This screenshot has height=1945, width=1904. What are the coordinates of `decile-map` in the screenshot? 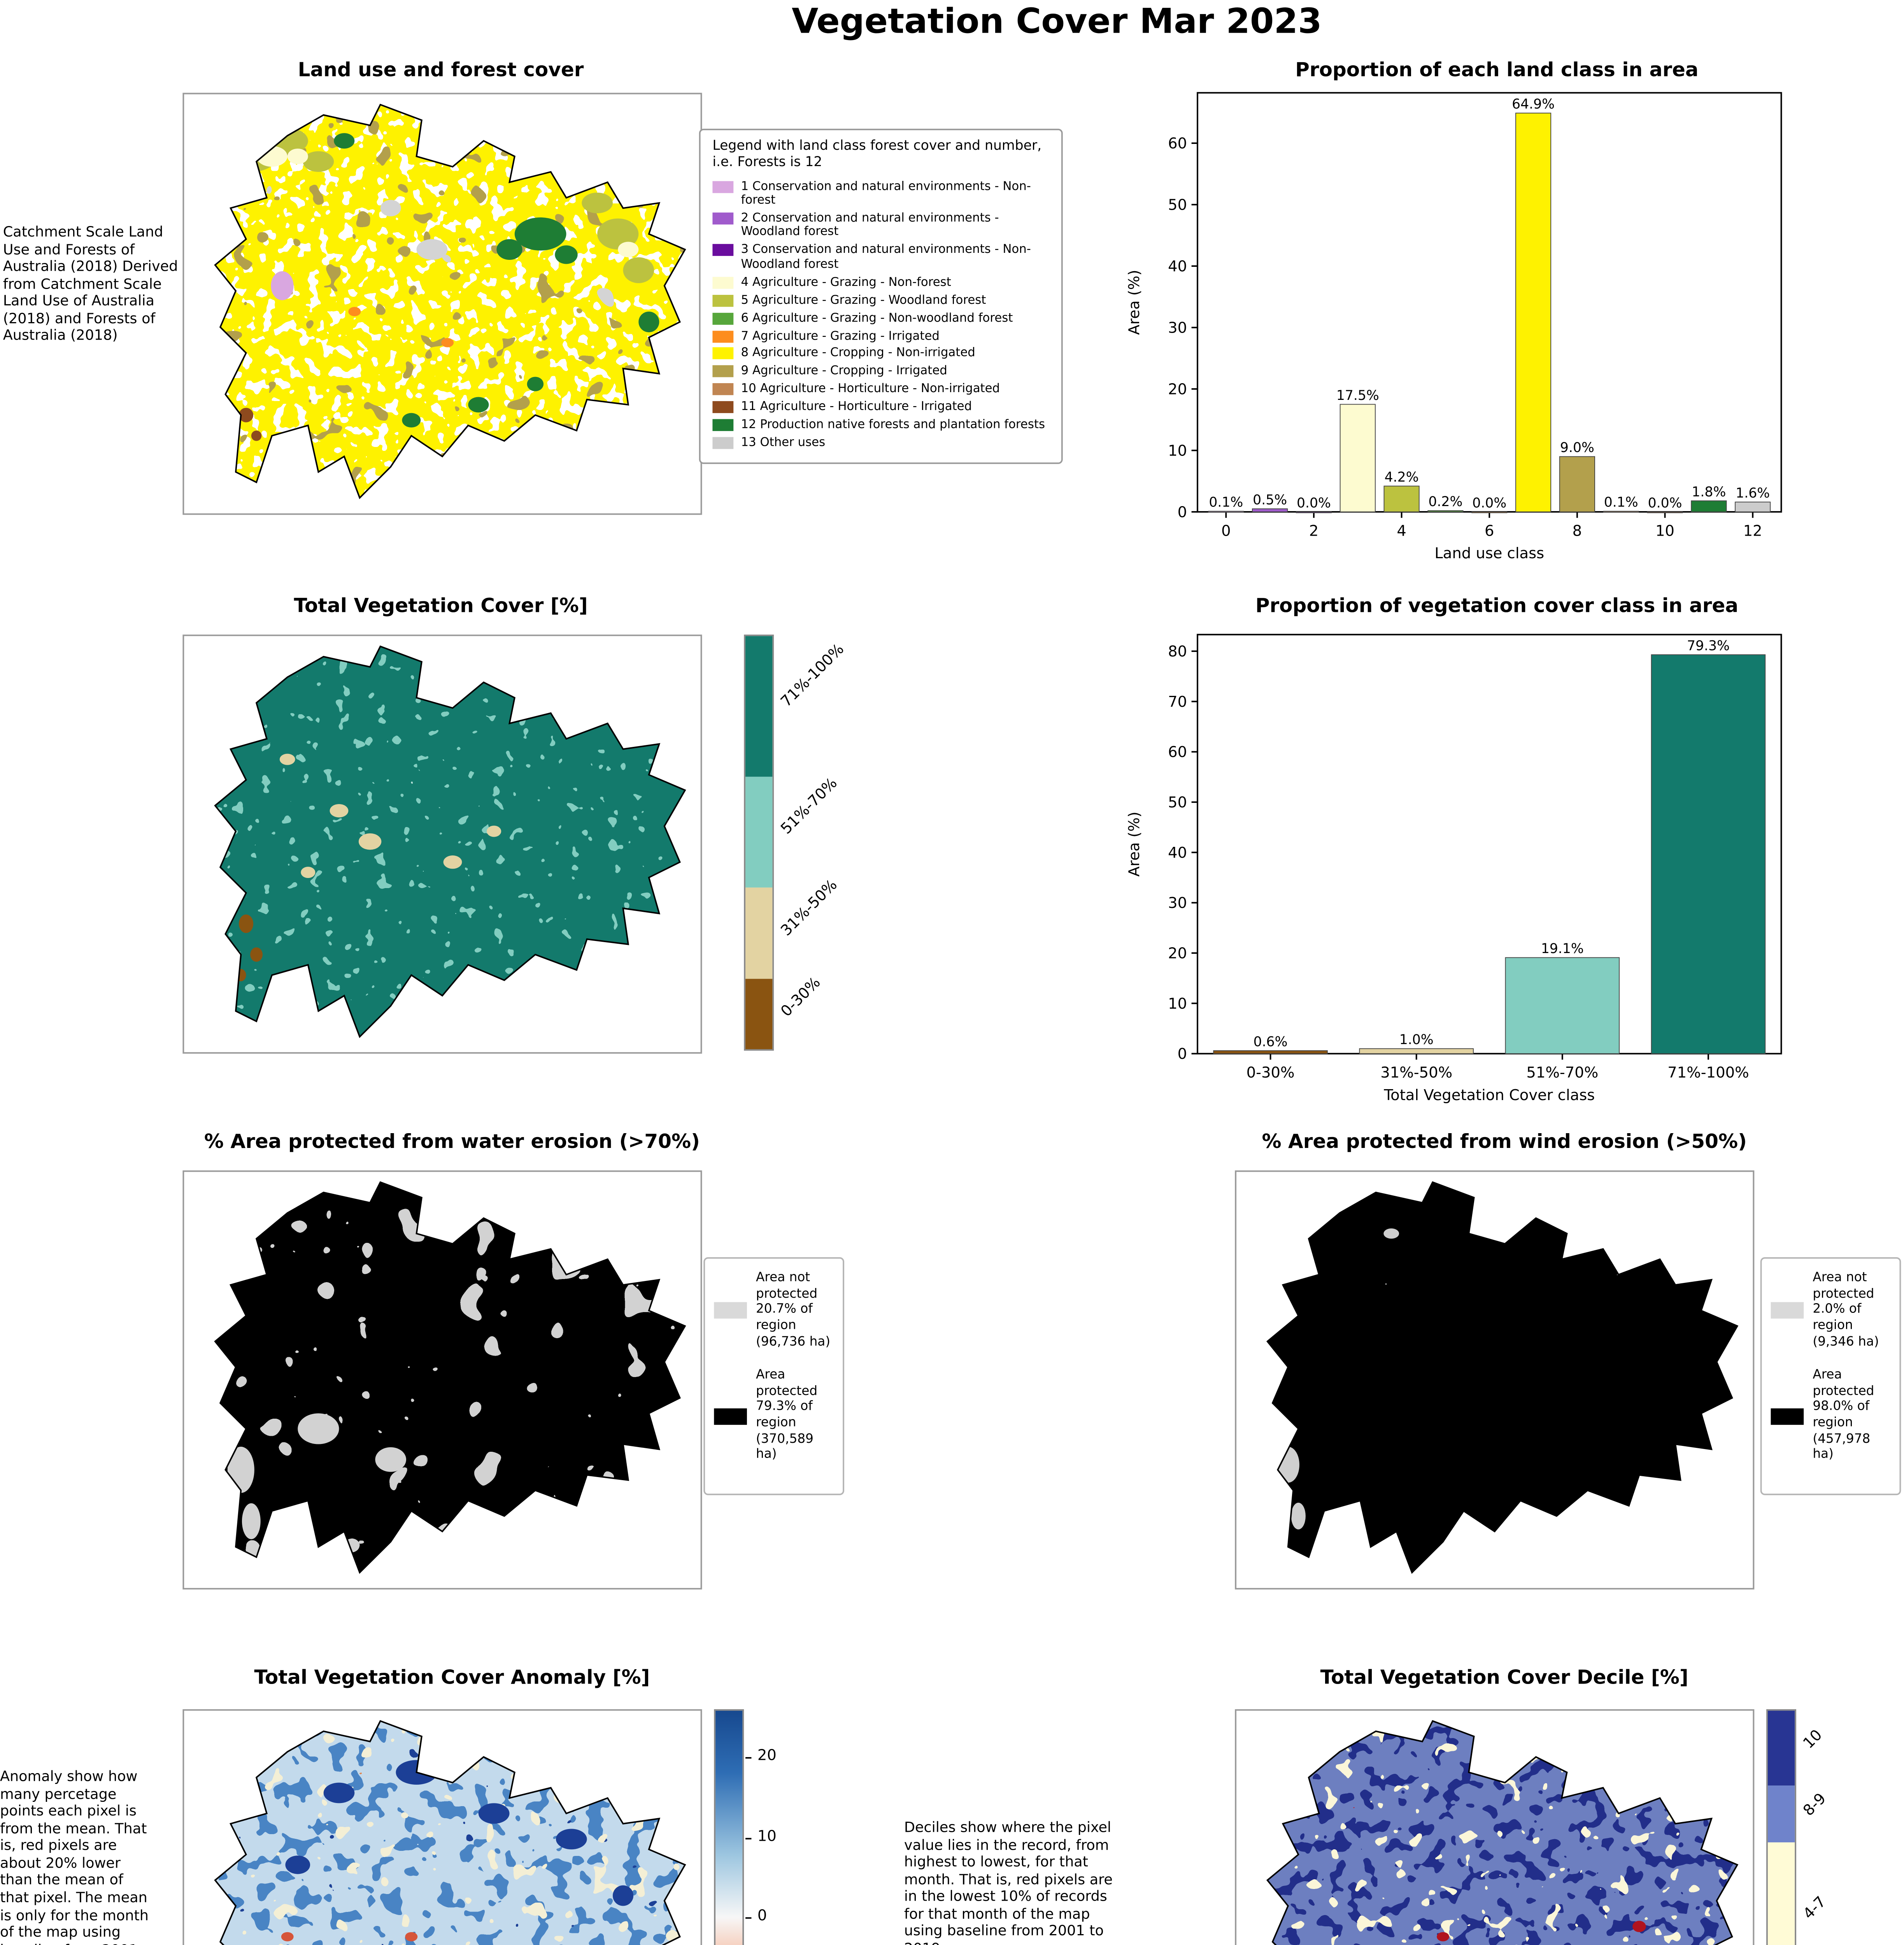 It's located at (1495, 1827).